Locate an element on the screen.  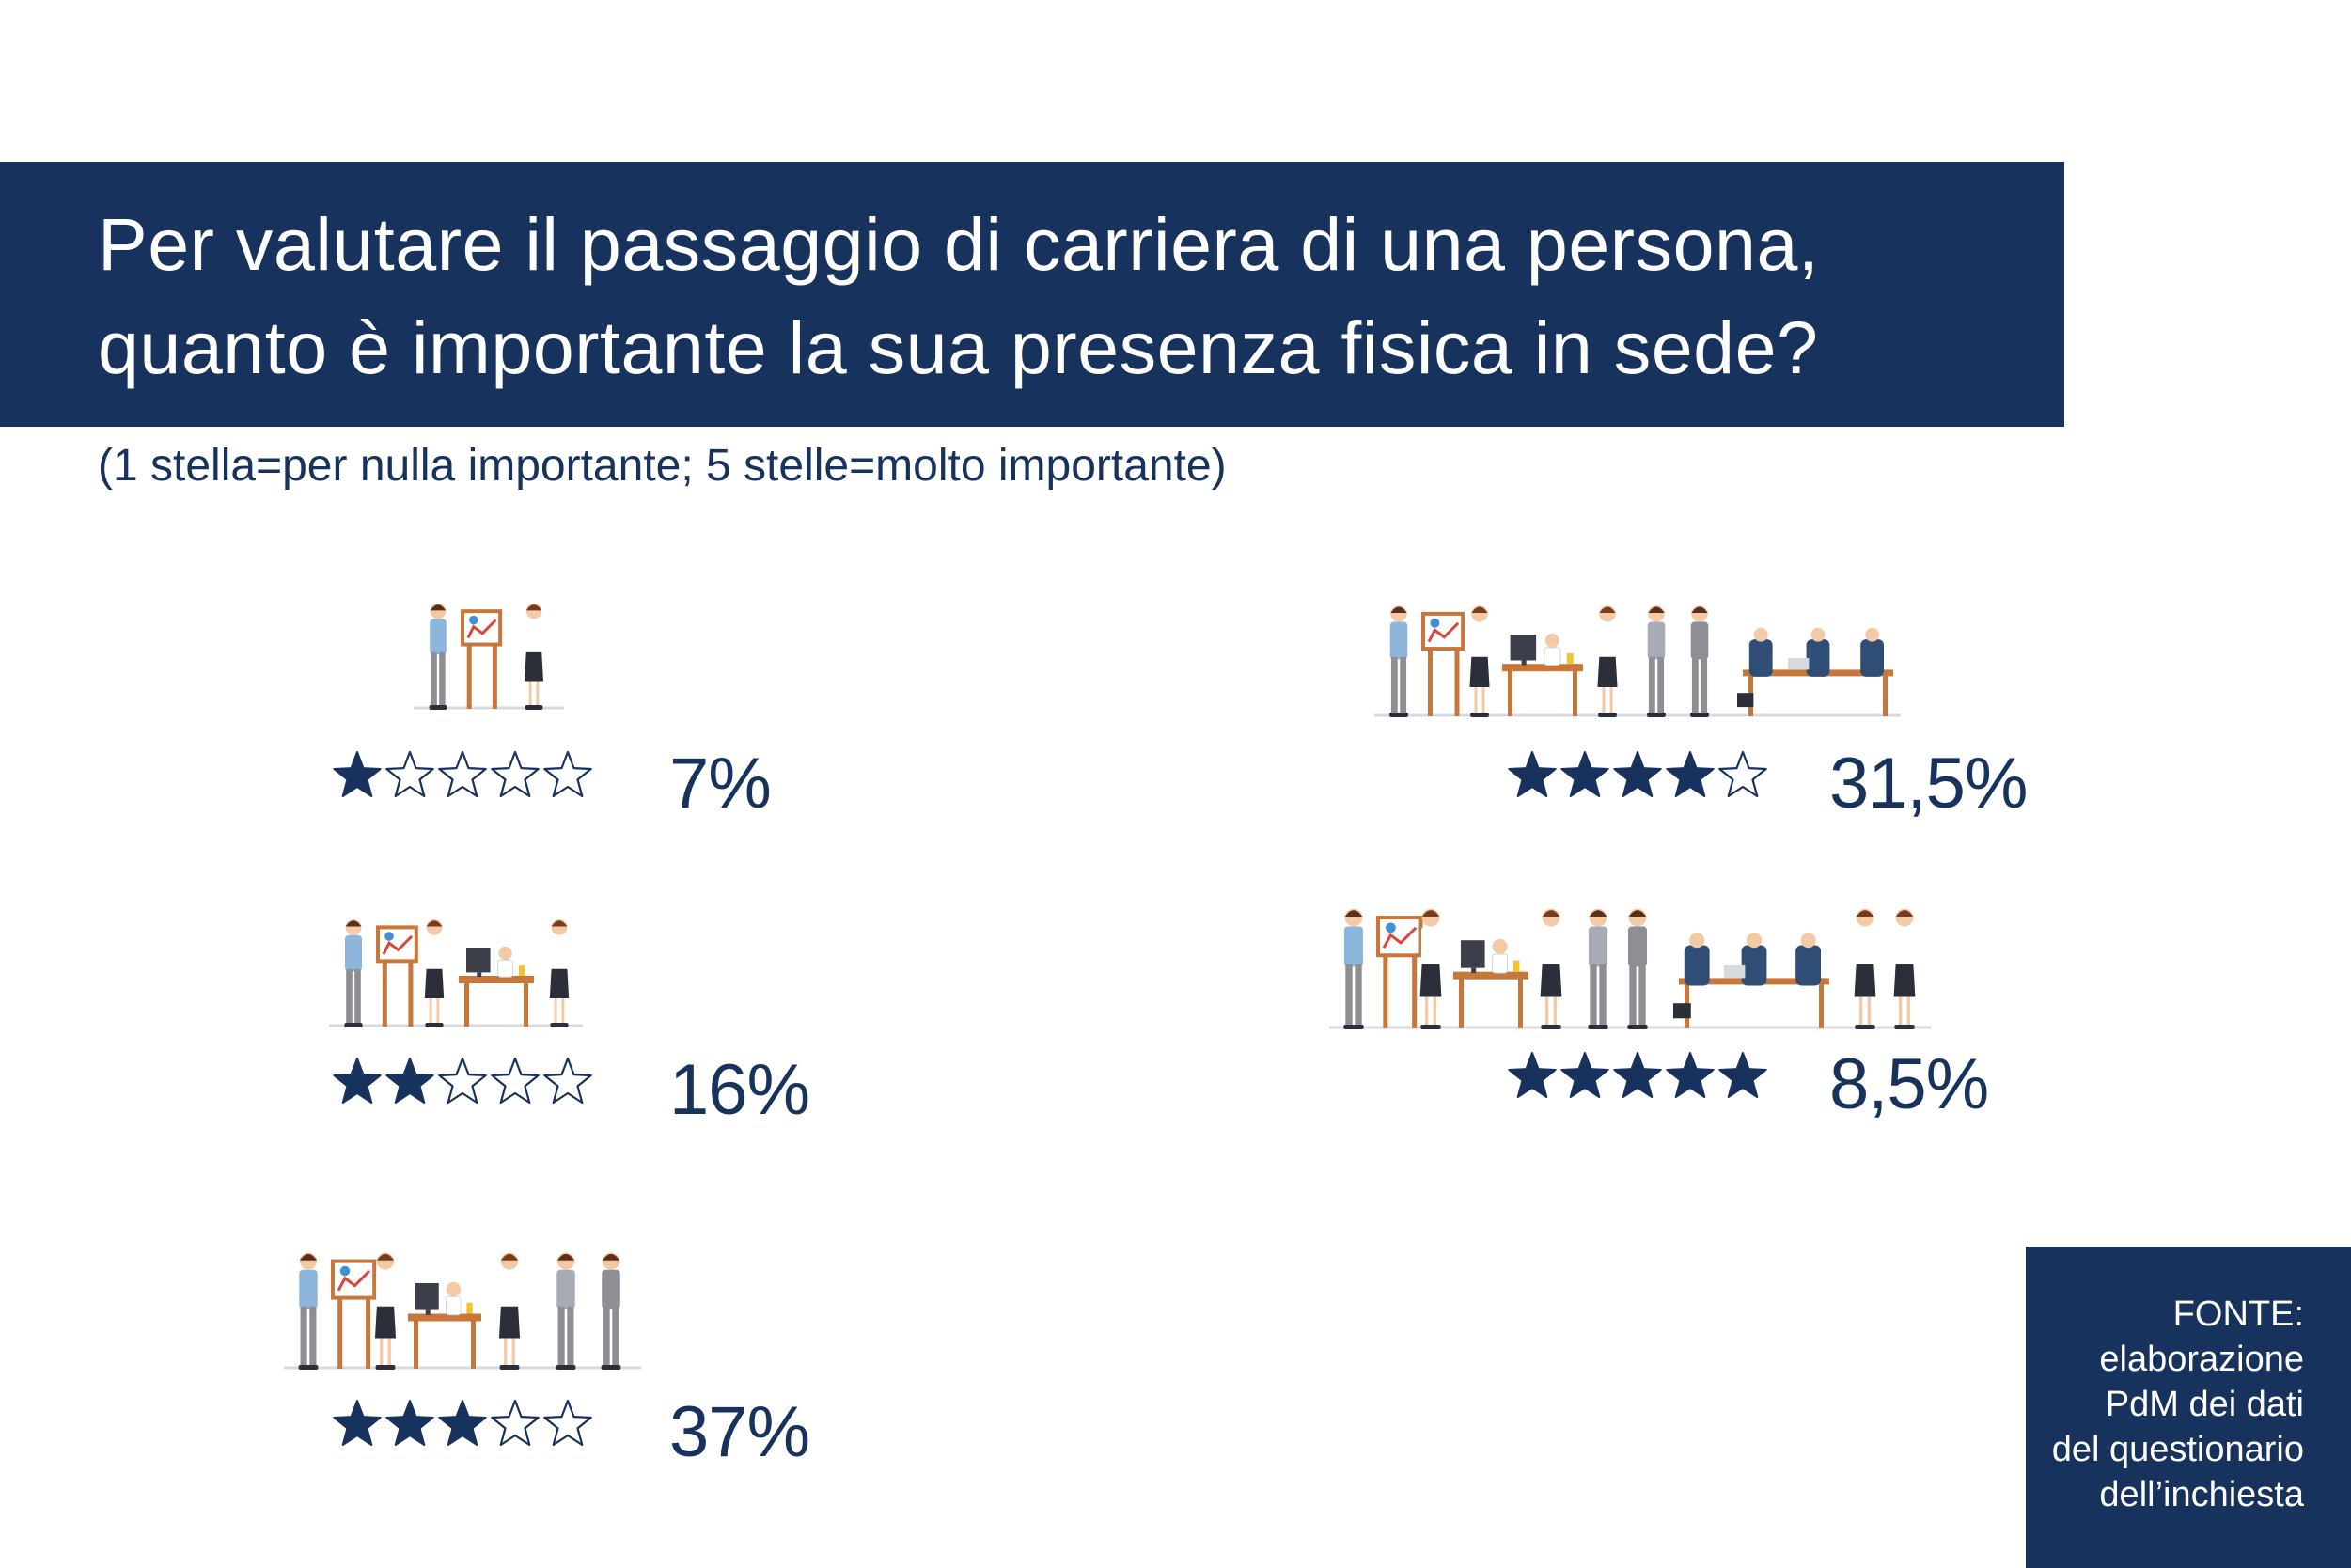
percentage-label: 31,5% is located at coordinates (1928, 783).